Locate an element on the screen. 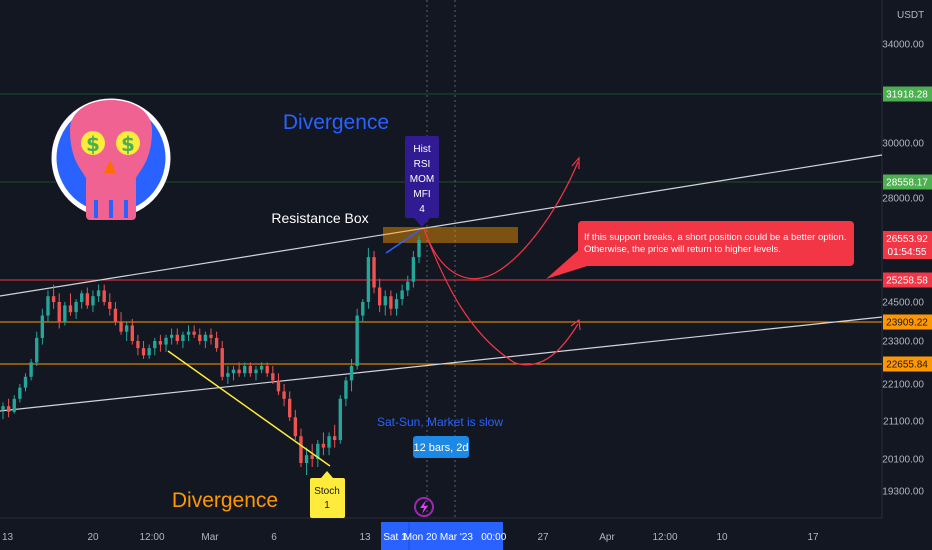  time-tick-9: 10 is located at coordinates (722, 537).